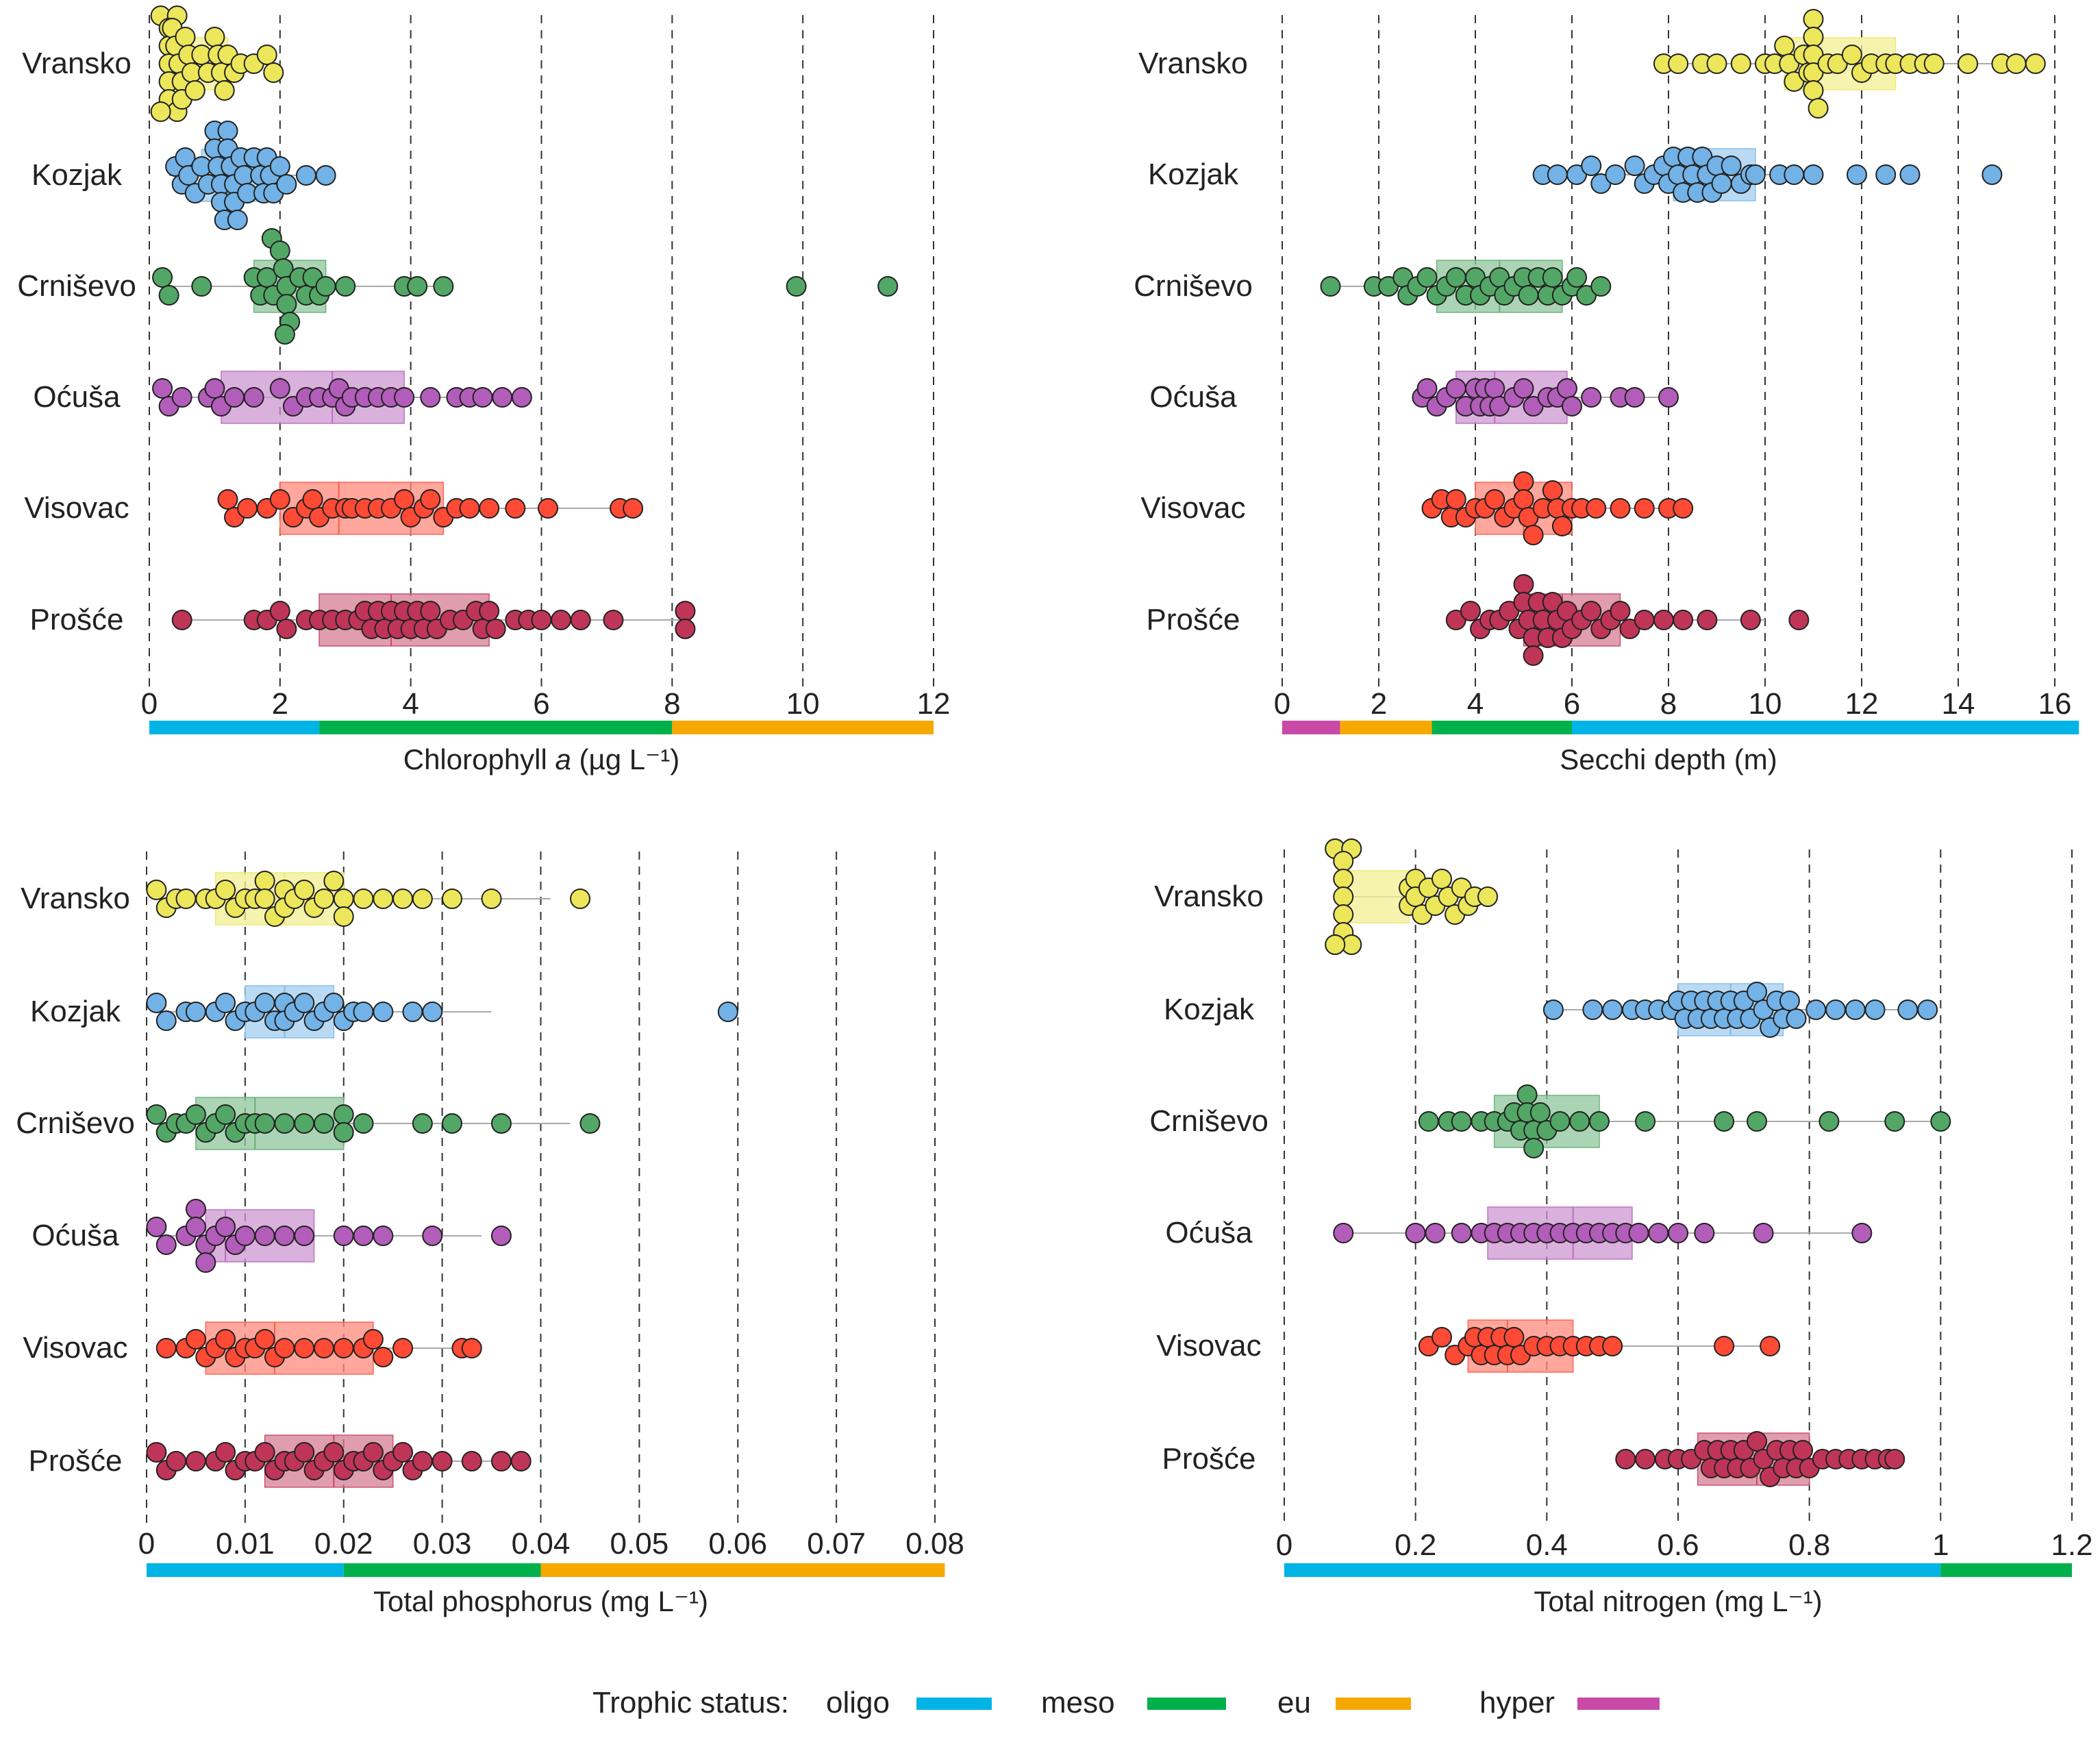 The image size is (2100, 1740). I want to click on lake-label: Visovac, so click(1208, 1346).